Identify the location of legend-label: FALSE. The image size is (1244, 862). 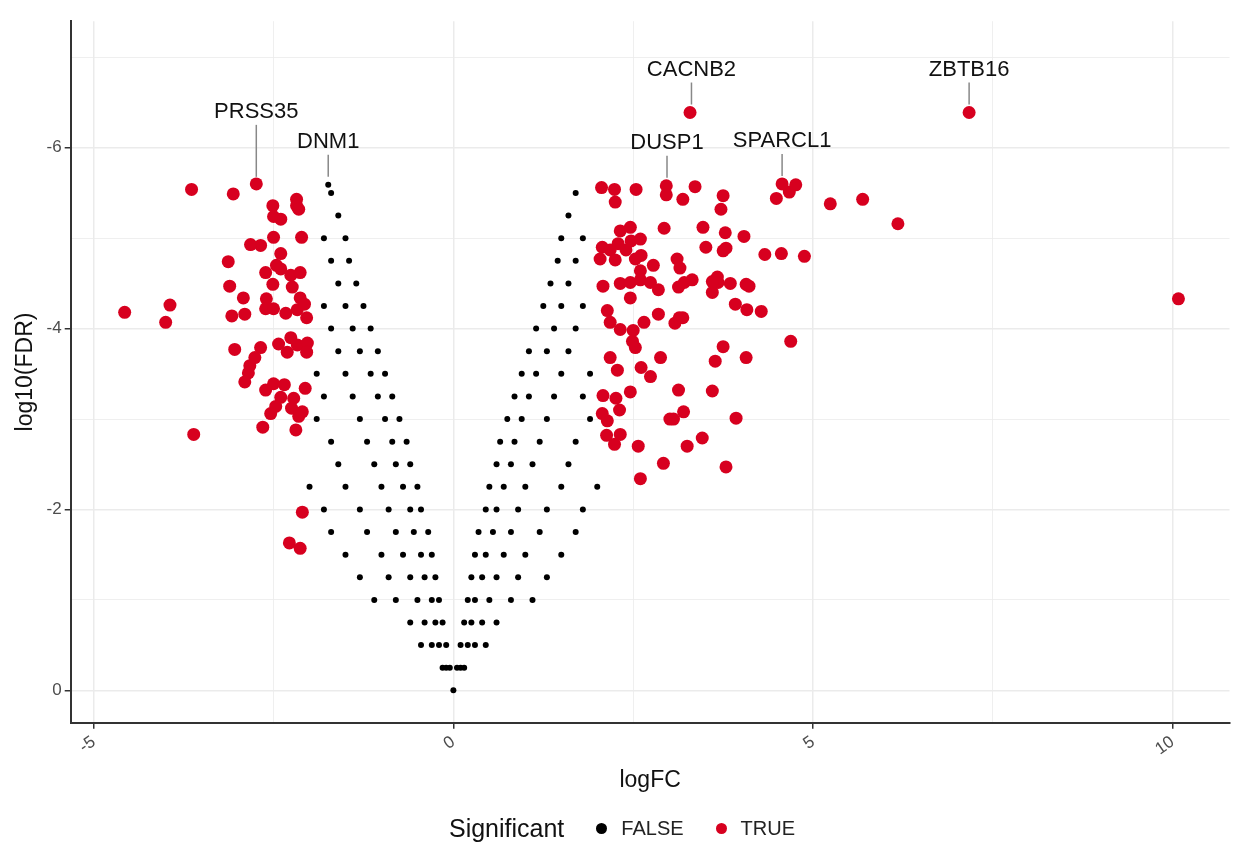
(652, 828).